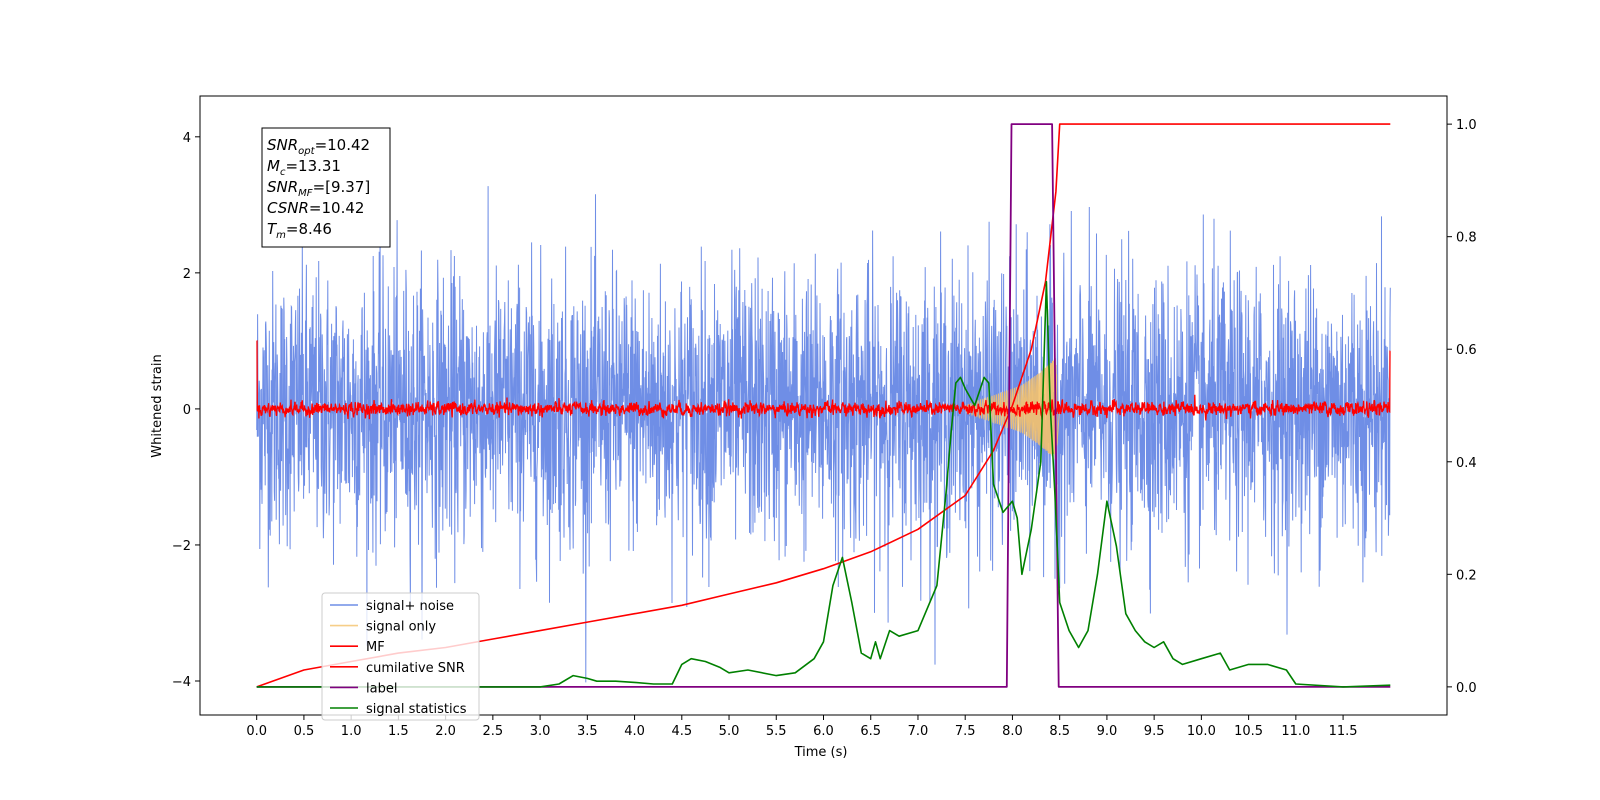 The width and height of the screenshot is (1600, 800). What do you see at coordinates (1201, 731) in the screenshot?
I see `x-tick-label: 10.0` at bounding box center [1201, 731].